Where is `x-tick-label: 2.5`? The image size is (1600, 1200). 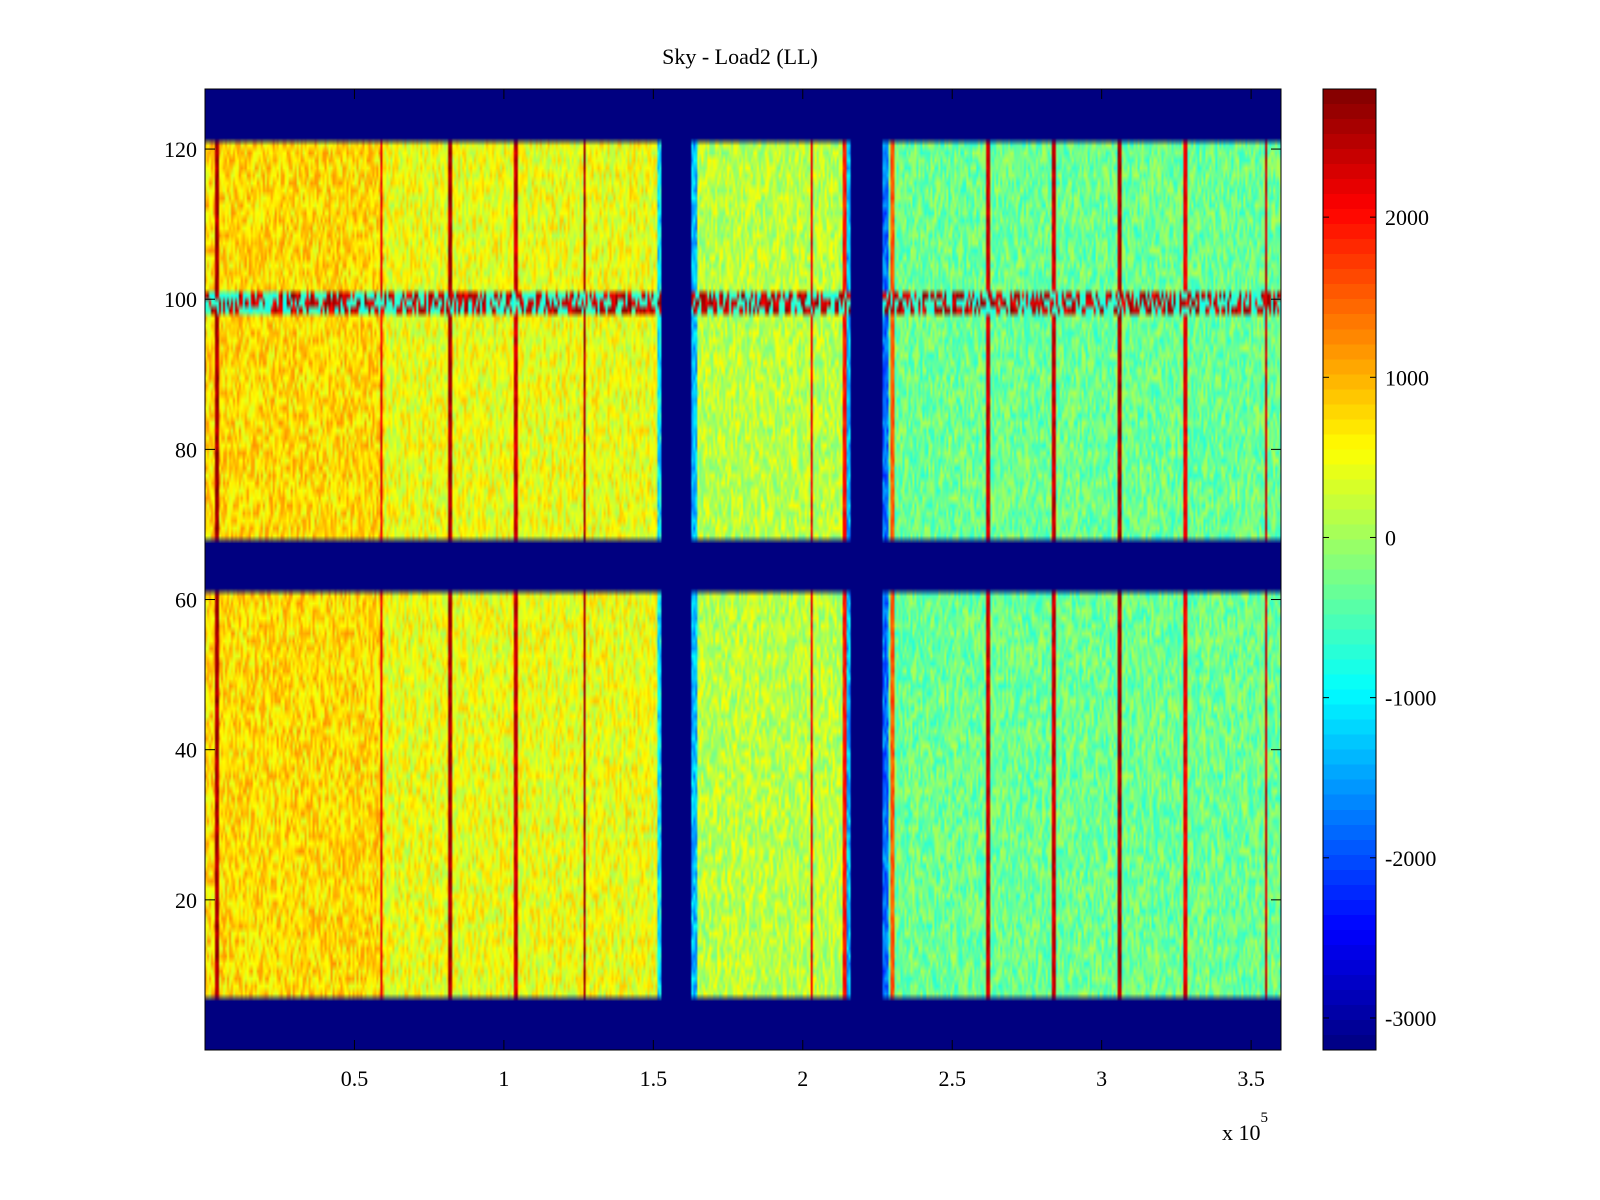 x-tick-label: 2.5 is located at coordinates (952, 1078).